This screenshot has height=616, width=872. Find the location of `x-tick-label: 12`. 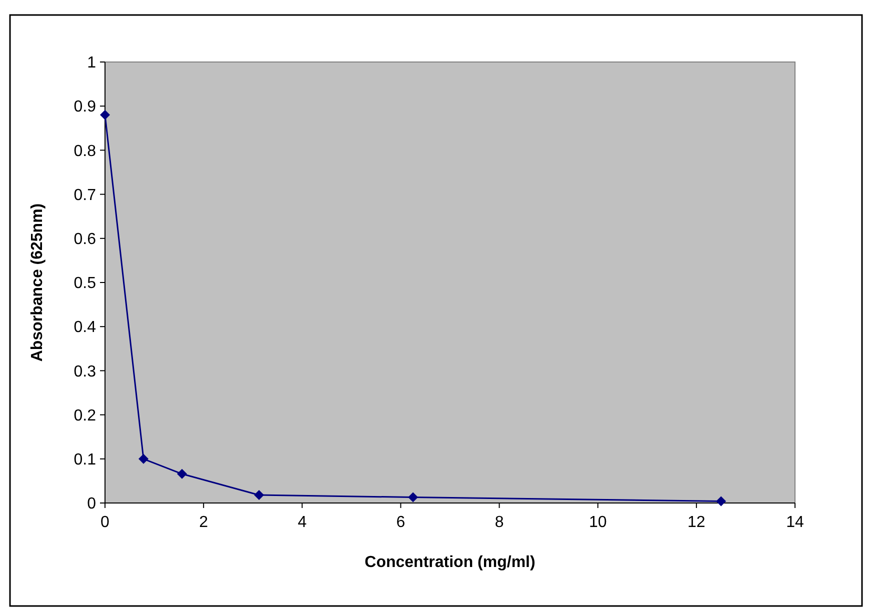

x-tick-label: 12 is located at coordinates (697, 522).